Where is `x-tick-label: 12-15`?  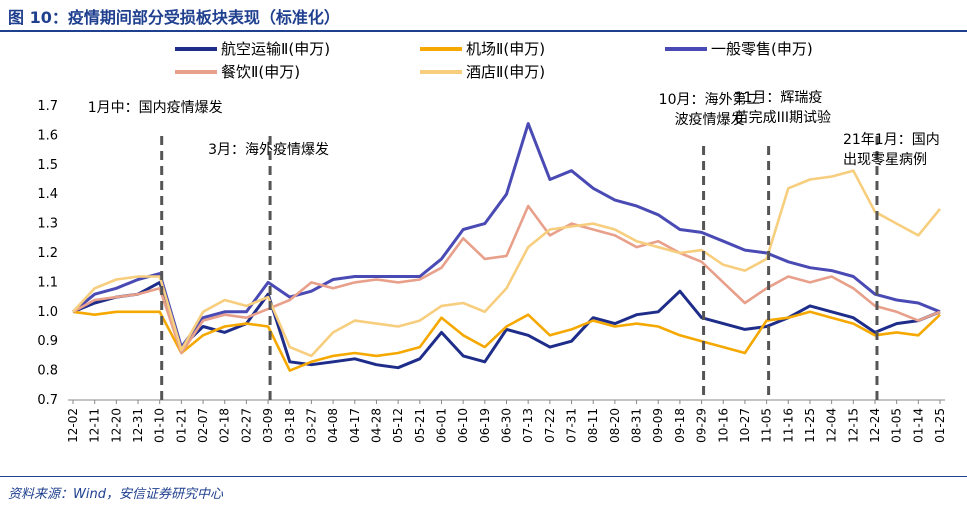 x-tick-label: 12-15 is located at coordinates (853, 425).